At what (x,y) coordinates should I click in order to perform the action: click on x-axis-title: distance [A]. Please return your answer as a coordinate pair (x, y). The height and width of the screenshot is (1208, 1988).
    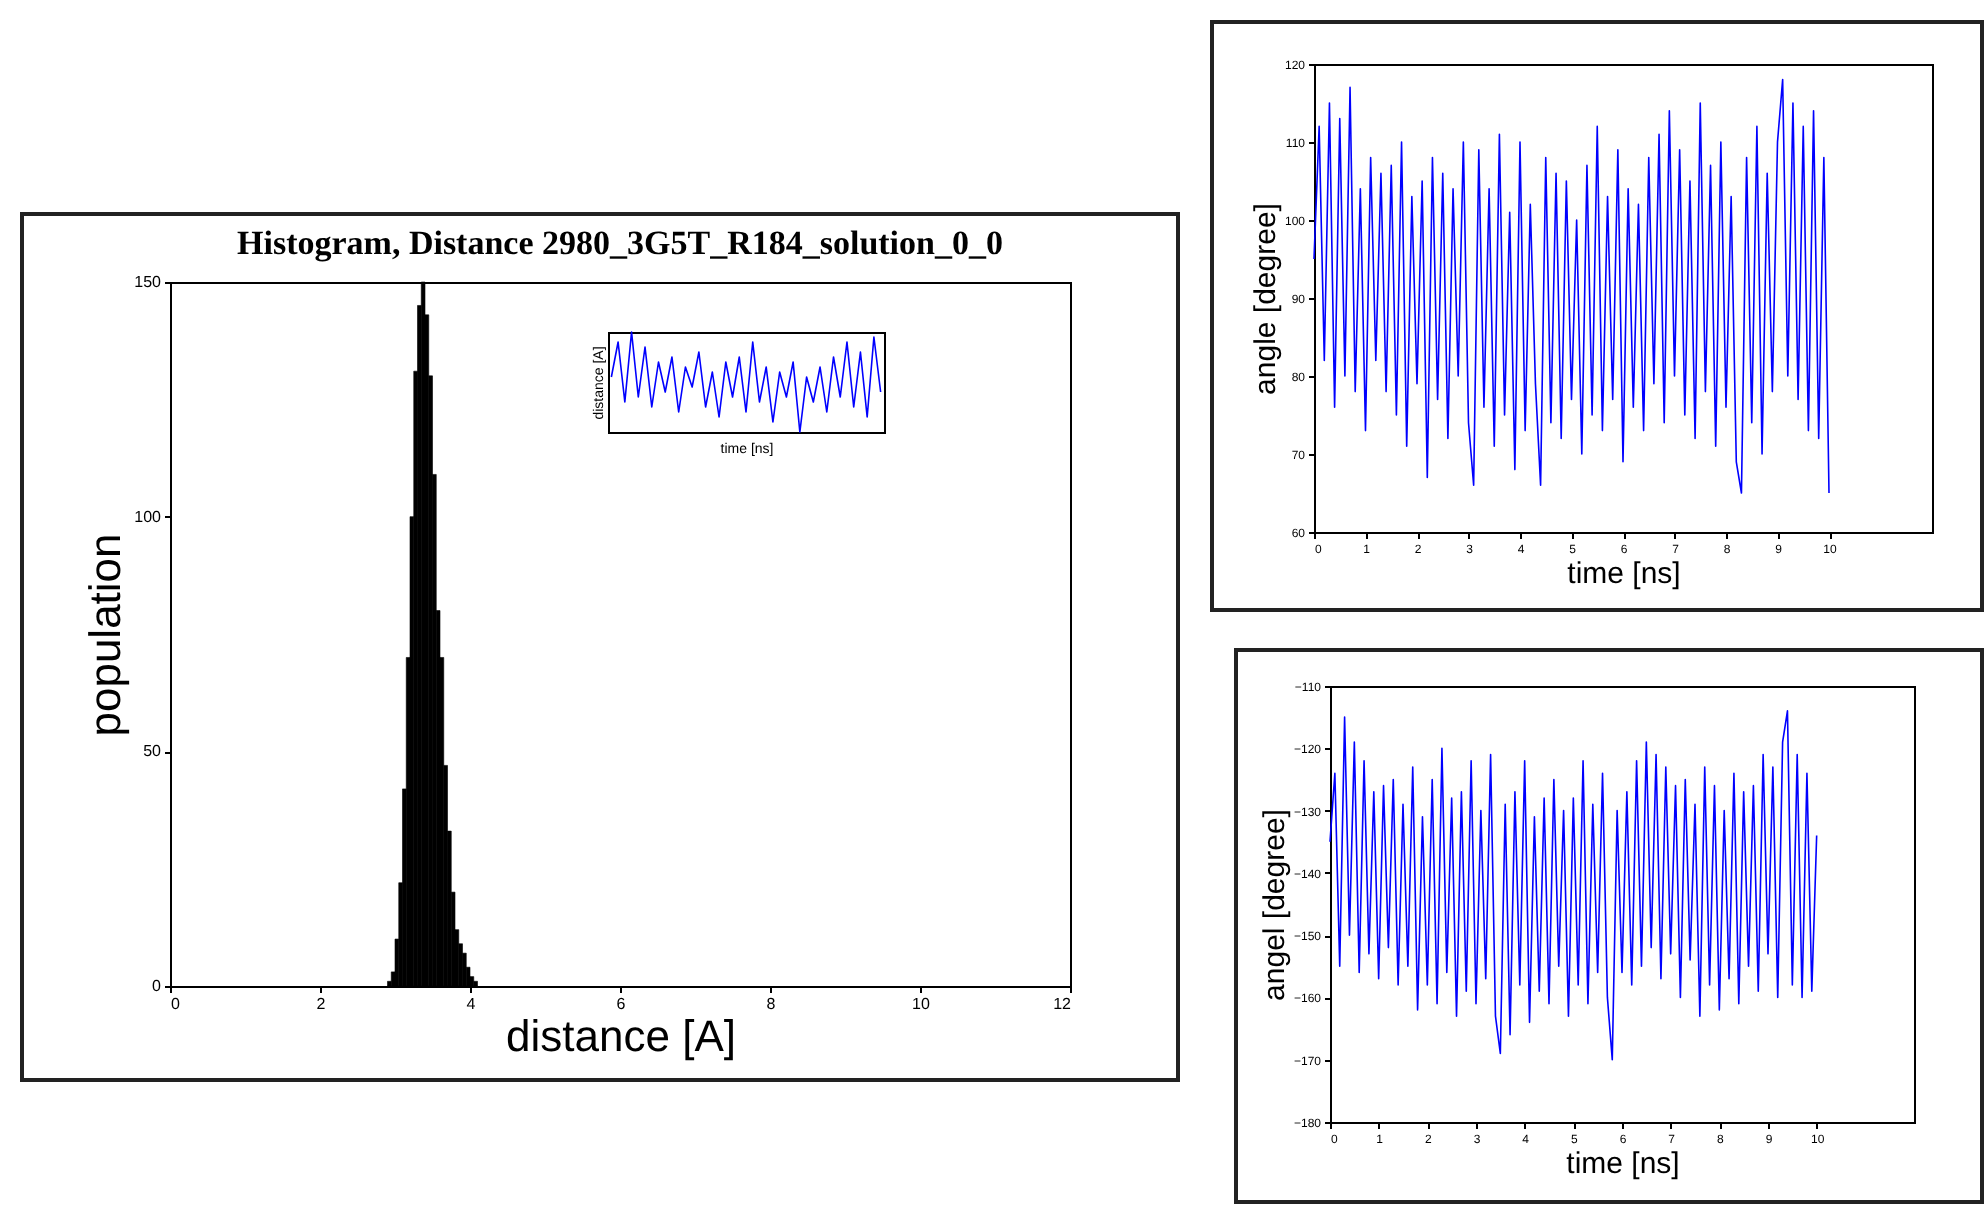
    Looking at the image, I should click on (621, 1036).